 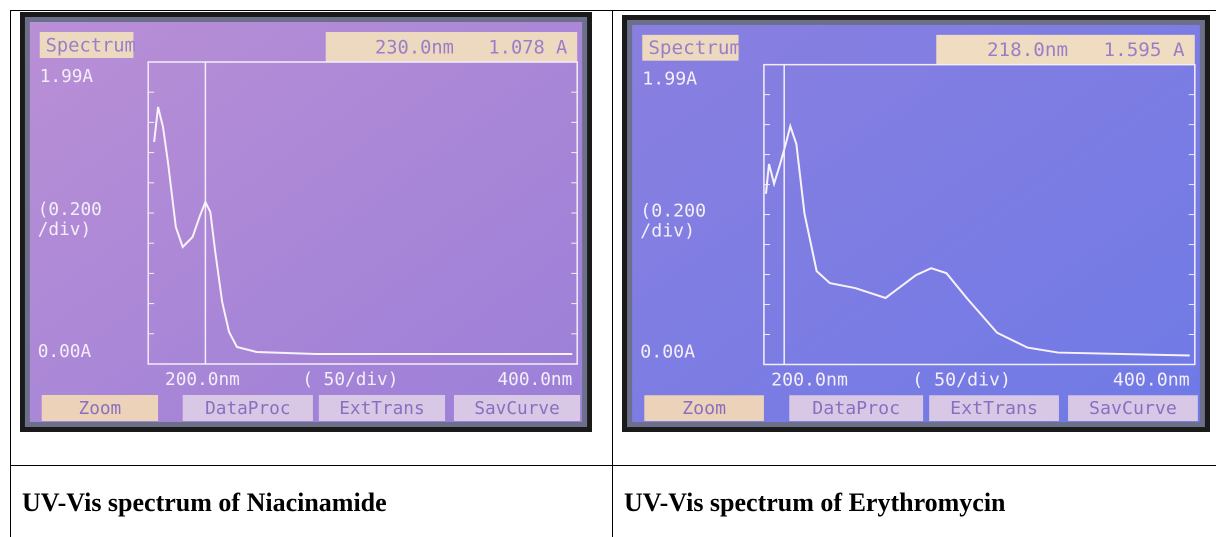 What do you see at coordinates (815, 502) in the screenshot?
I see `caption: UV-Vis spectrum of Erythromycin` at bounding box center [815, 502].